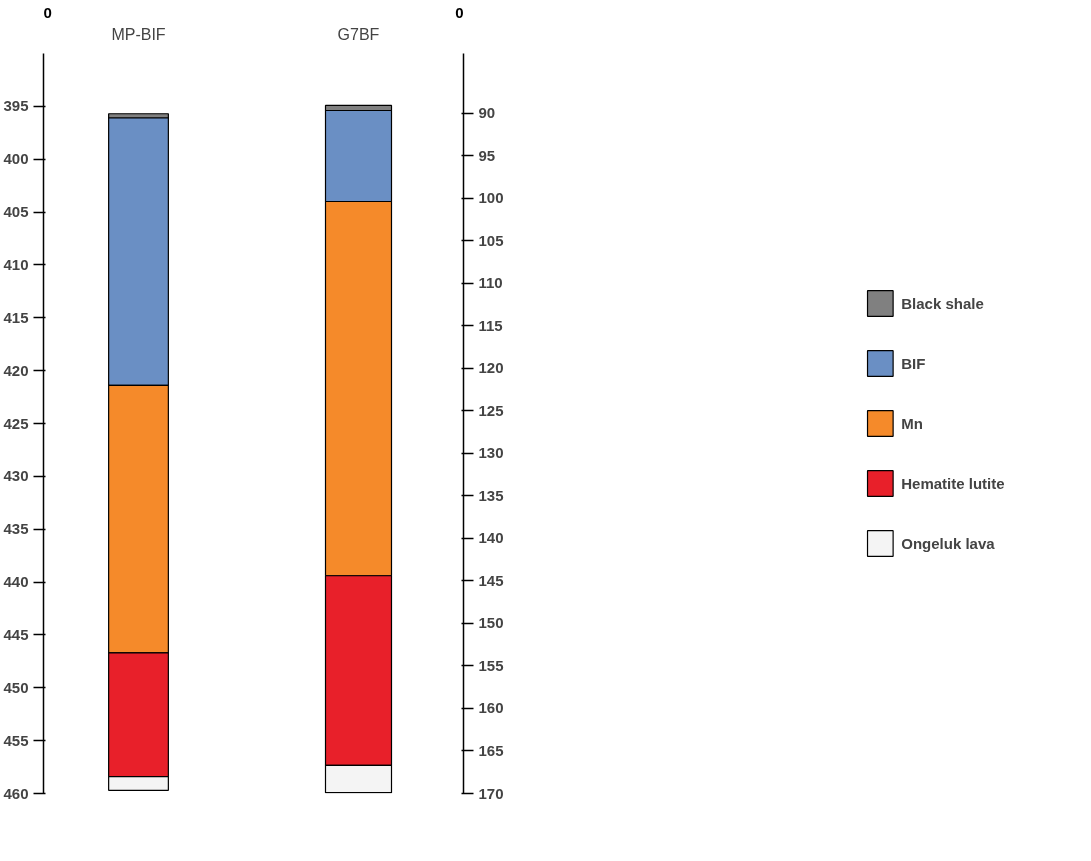 The width and height of the screenshot is (1091, 861). I want to click on y-tick-label: 420, so click(16, 370).